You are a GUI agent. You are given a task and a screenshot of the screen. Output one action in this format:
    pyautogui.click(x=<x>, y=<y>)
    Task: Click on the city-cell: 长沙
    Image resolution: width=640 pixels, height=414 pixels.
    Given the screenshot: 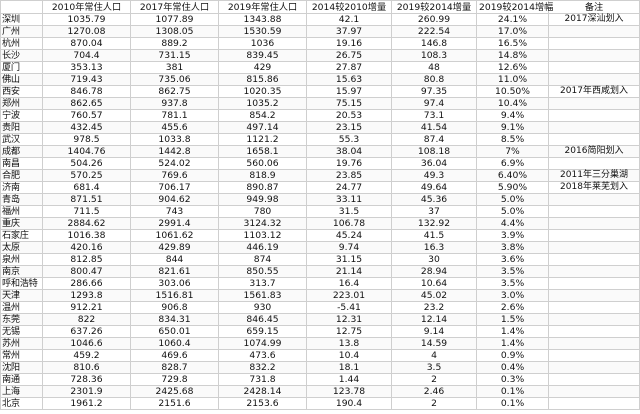 What is the action you would take?
    pyautogui.click(x=21, y=55)
    